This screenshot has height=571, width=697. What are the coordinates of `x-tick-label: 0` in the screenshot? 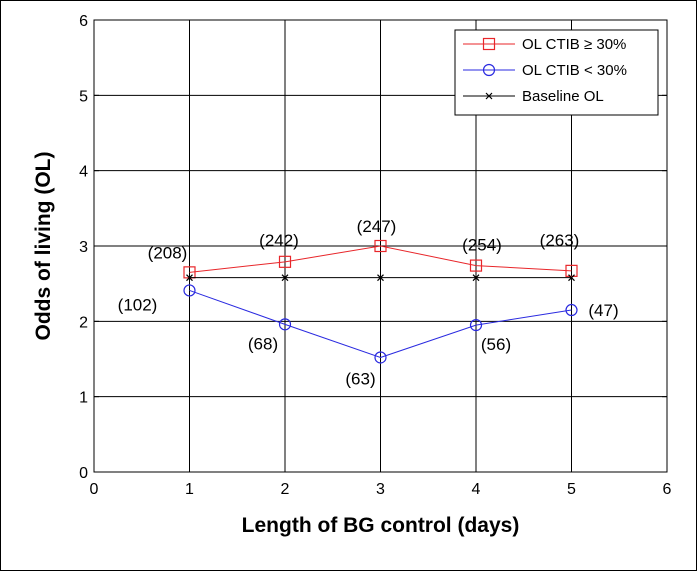 It's located at (94, 489).